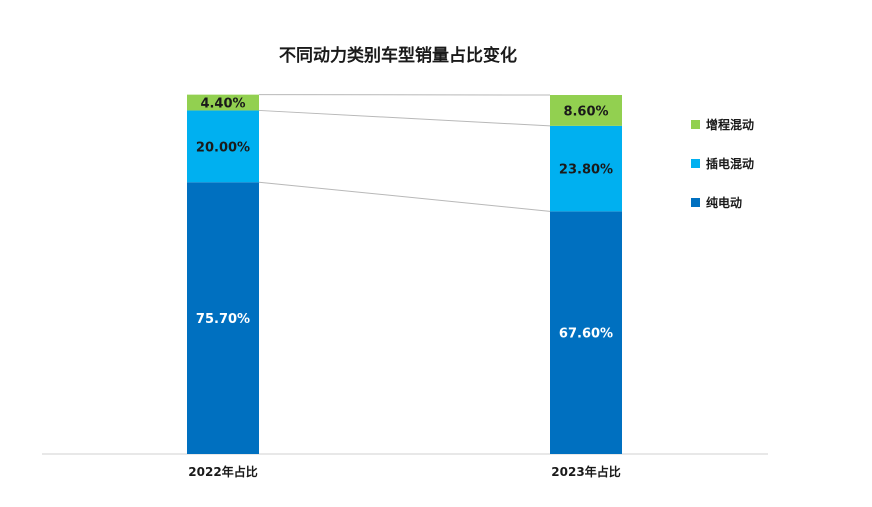 The image size is (872, 507). I want to click on data-label-1-3: 4.40%, so click(222, 104).